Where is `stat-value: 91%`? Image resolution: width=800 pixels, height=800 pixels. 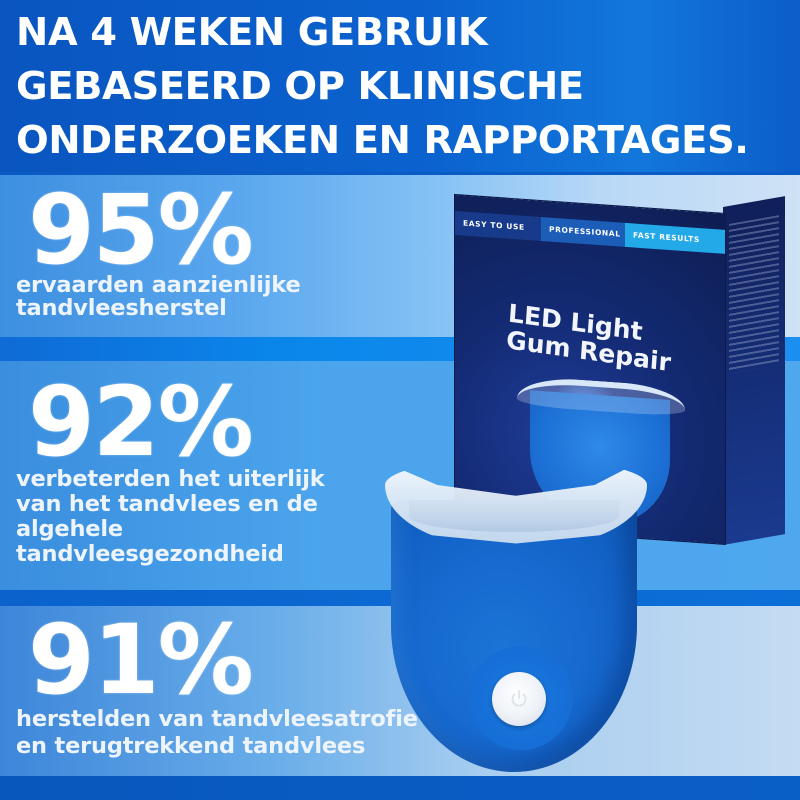
stat-value: 91% is located at coordinates (141, 660).